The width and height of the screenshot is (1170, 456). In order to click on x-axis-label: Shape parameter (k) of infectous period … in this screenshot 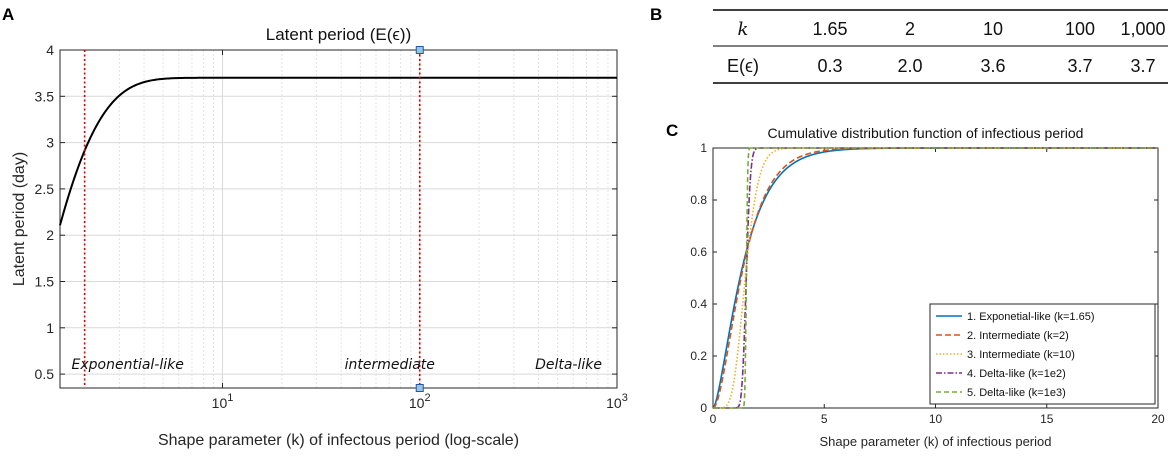, I will do `click(338, 440)`.